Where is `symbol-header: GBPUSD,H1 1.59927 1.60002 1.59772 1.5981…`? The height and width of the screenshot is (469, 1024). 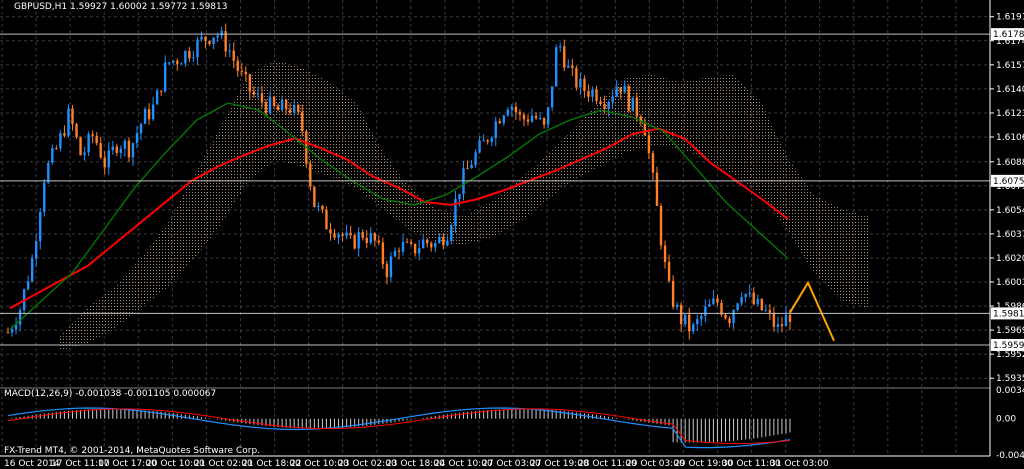 symbol-header: GBPUSD,H1 1.59927 1.60002 1.59772 1.5981… is located at coordinates (120, 7).